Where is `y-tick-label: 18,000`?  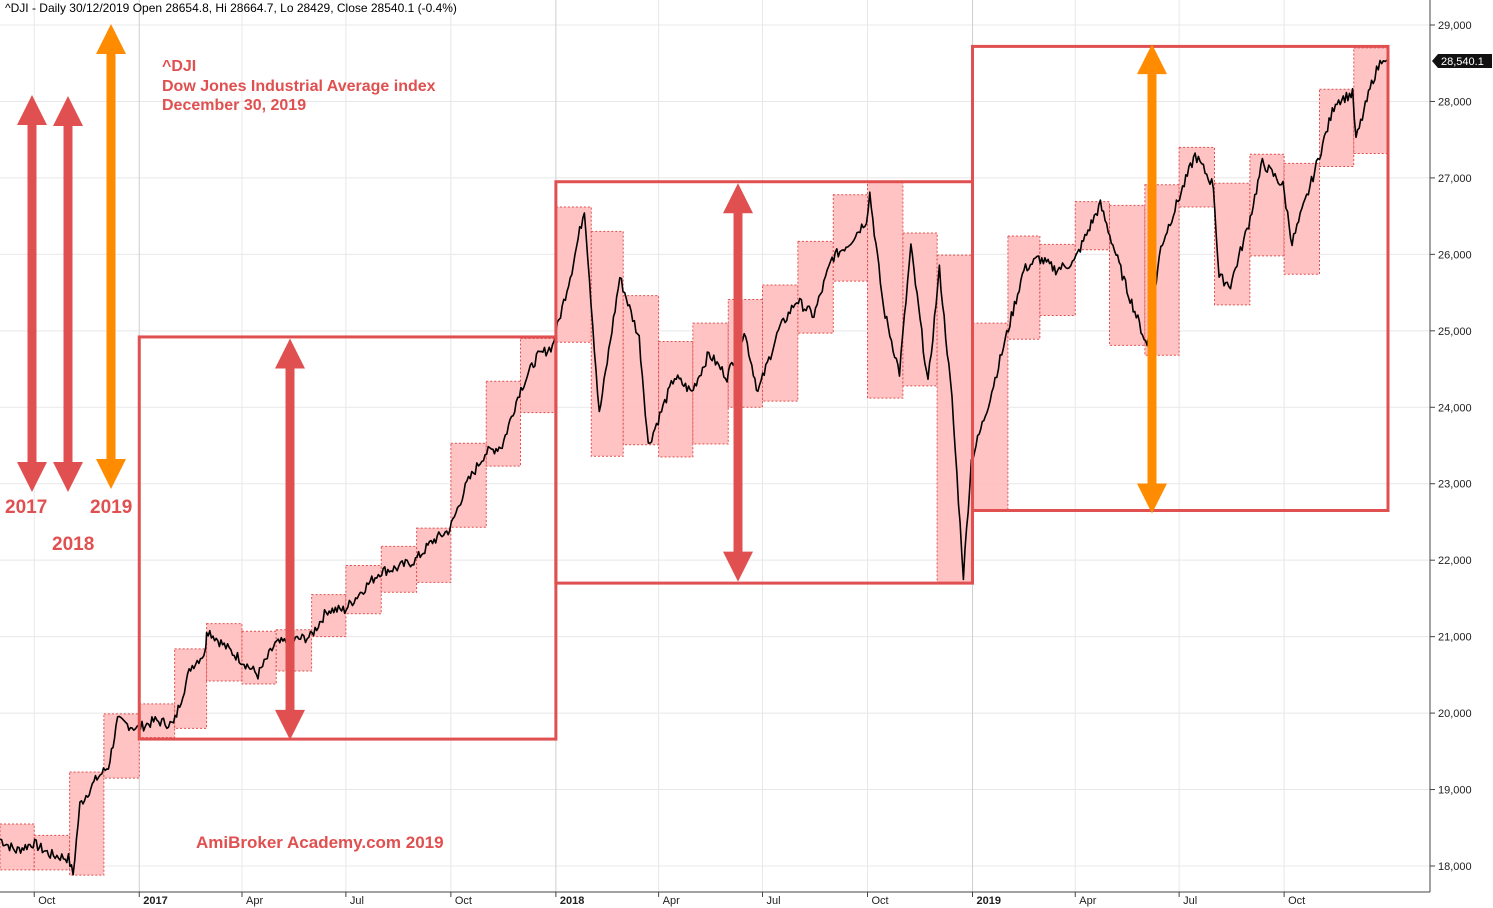 y-tick-label: 18,000 is located at coordinates (1455, 867).